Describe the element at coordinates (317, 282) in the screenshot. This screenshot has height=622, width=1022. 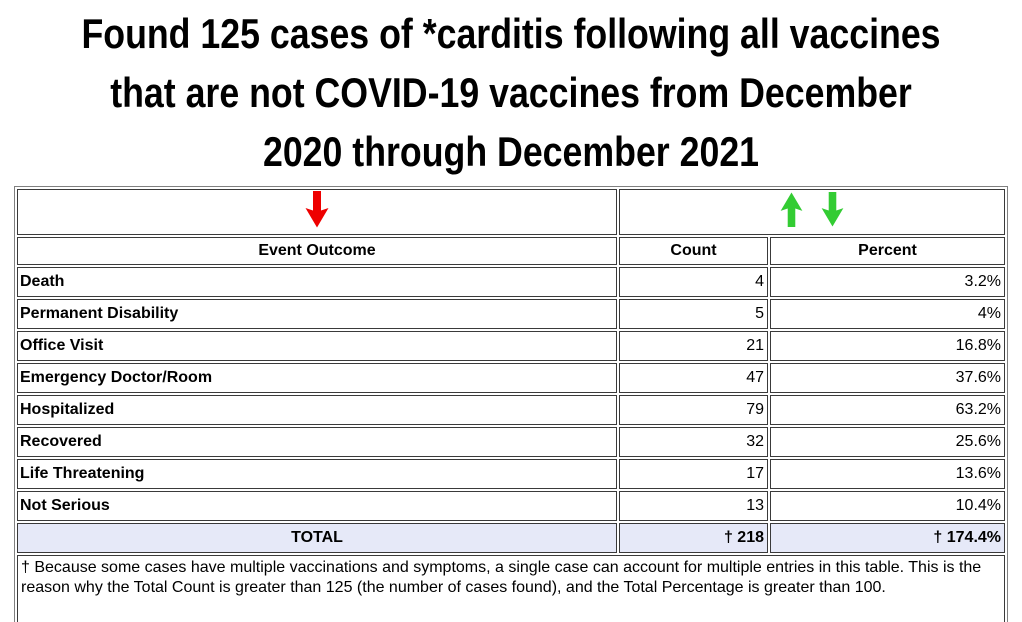
I see `outcome-cell: Death` at that location.